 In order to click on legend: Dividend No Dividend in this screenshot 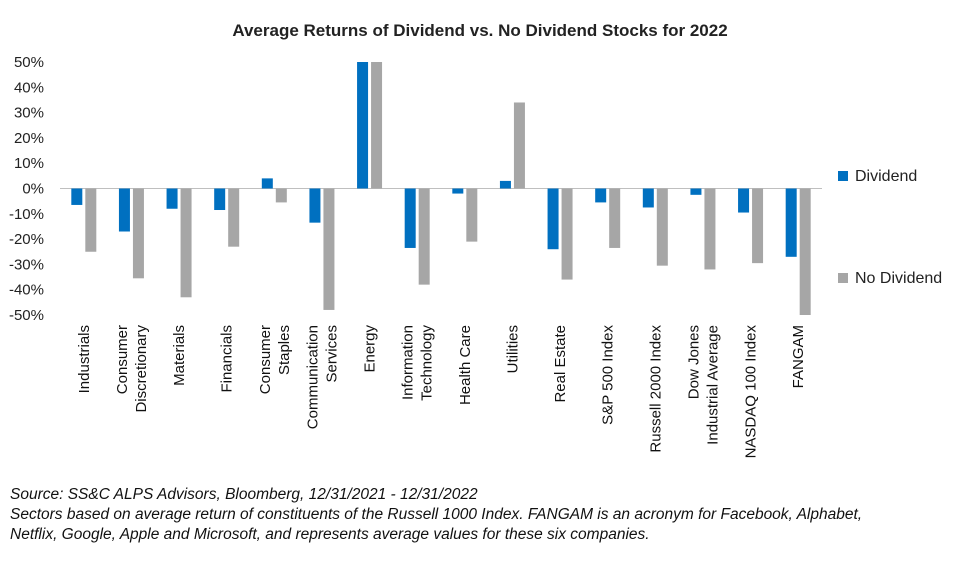, I will do `click(890, 227)`.